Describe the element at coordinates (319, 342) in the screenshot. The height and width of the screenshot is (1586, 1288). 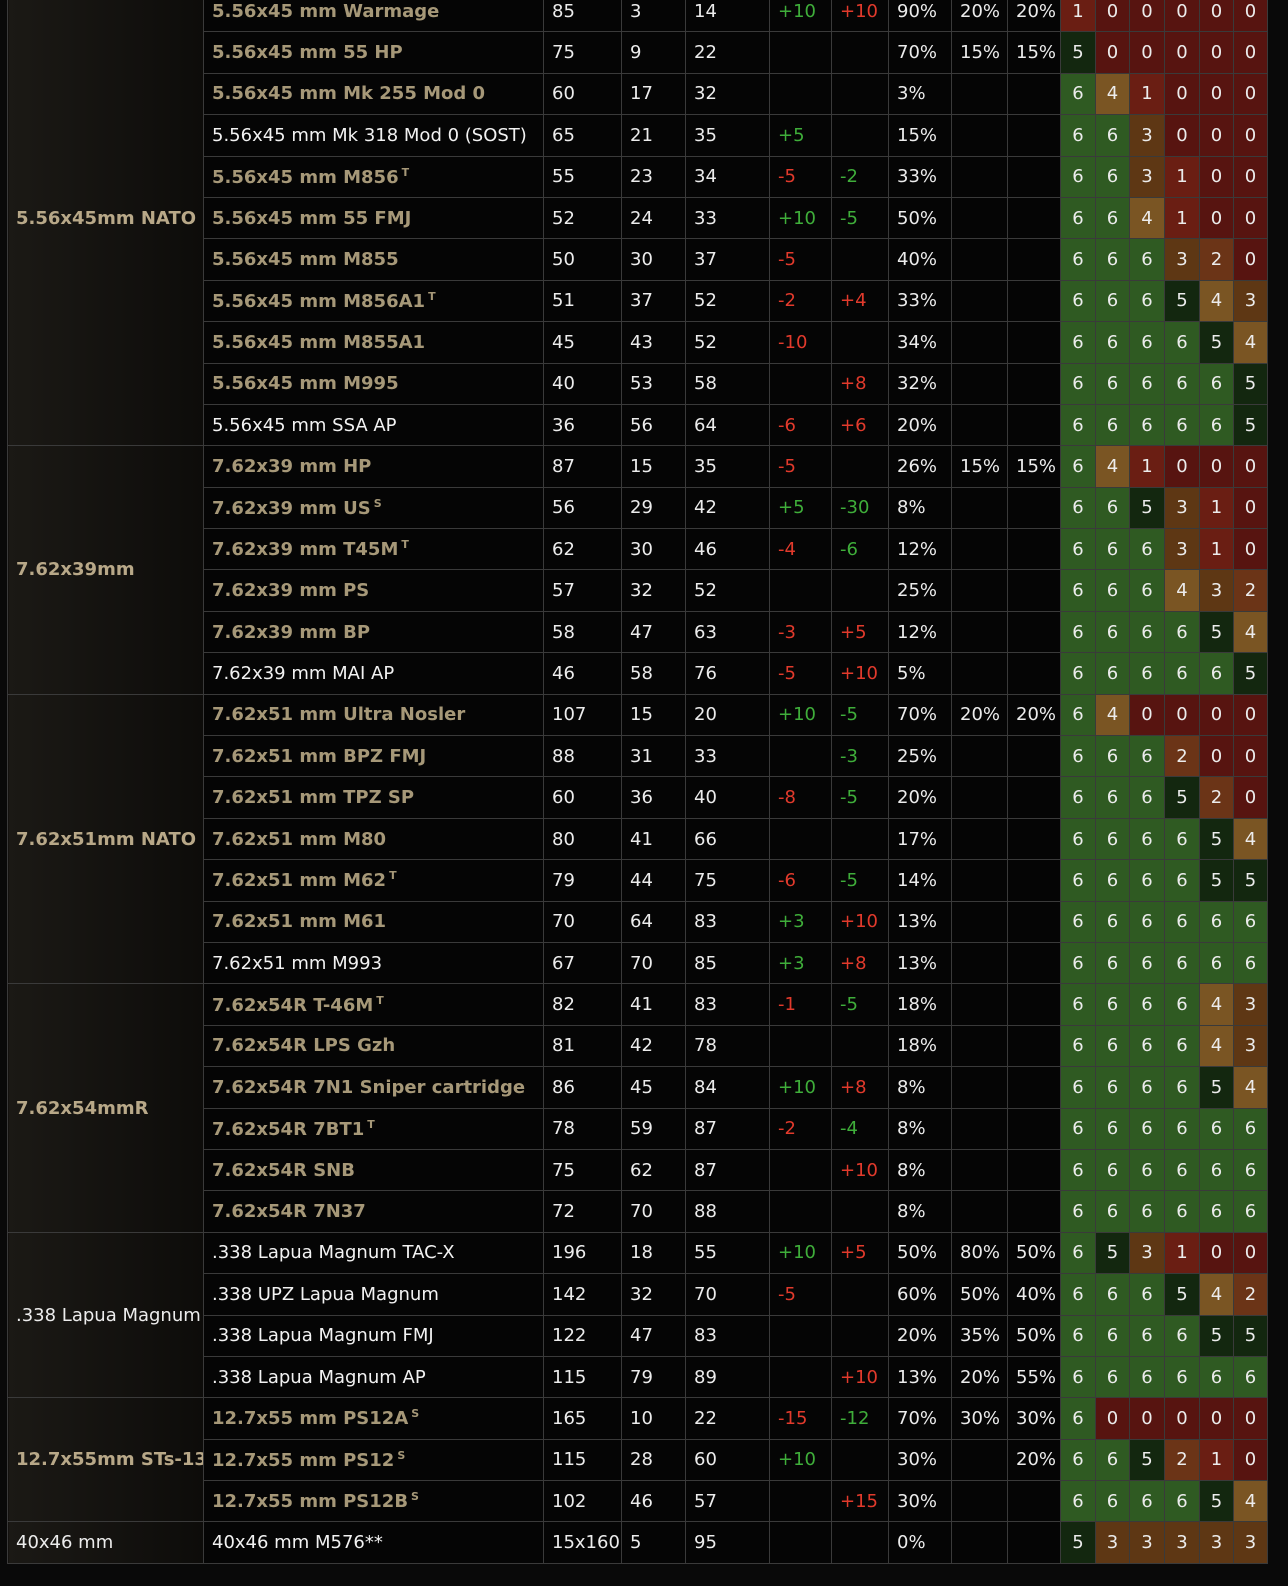
I see `ammo-name: 5.56x45 mm M855A1` at that location.